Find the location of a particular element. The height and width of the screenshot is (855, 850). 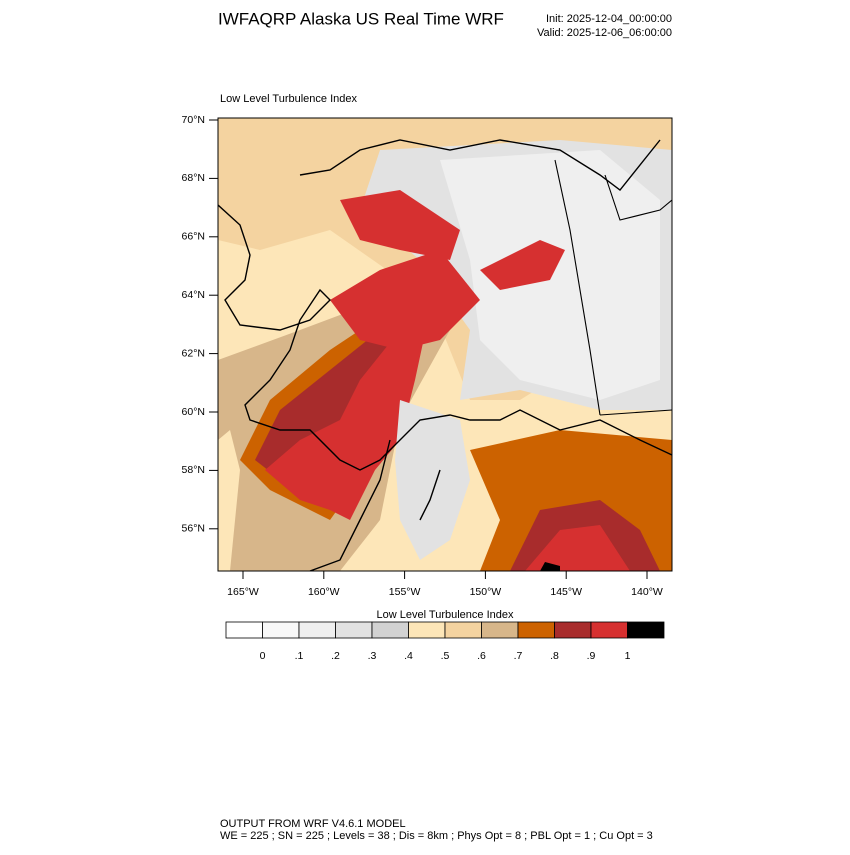

lat-tick-label: 64°N is located at coordinates (193, 295).